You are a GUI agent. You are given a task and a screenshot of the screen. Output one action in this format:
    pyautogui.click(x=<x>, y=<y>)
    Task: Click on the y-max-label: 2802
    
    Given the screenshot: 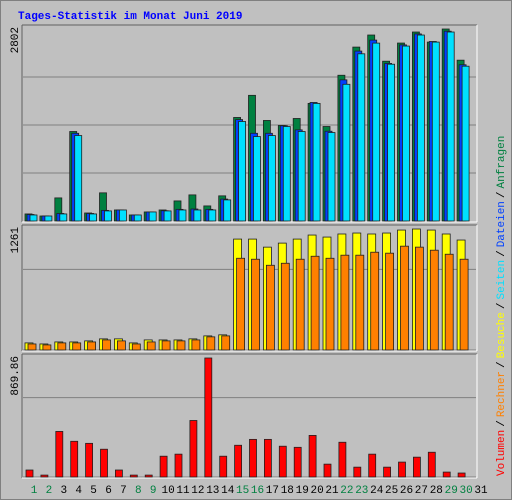 What is the action you would take?
    pyautogui.click(x=16, y=40)
    